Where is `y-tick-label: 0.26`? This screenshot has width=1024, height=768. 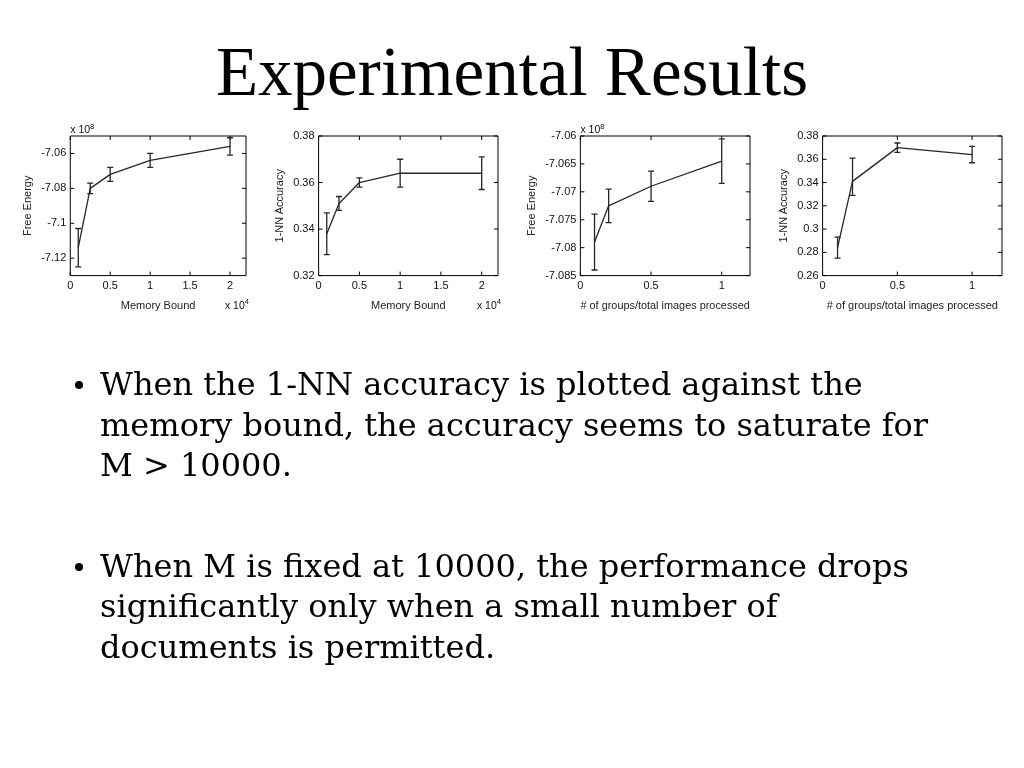
y-tick-label: 0.26 is located at coordinates (808, 274).